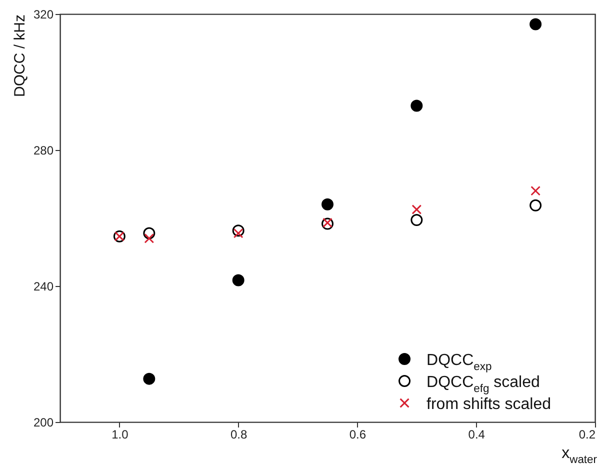 The image size is (603, 472). What do you see at coordinates (19, 55) in the screenshot?
I see `y-axis-title: DQCC / kHz` at bounding box center [19, 55].